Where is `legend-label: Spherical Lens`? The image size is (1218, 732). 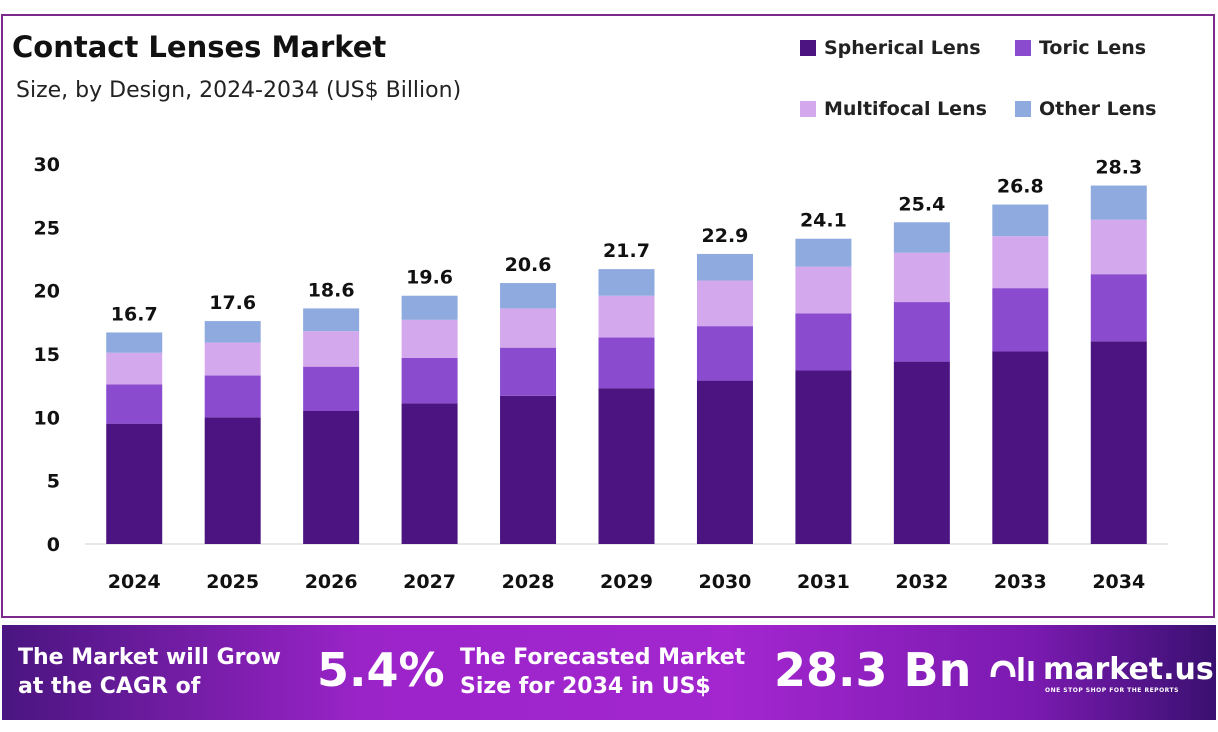
legend-label: Spherical Lens is located at coordinates (902, 48).